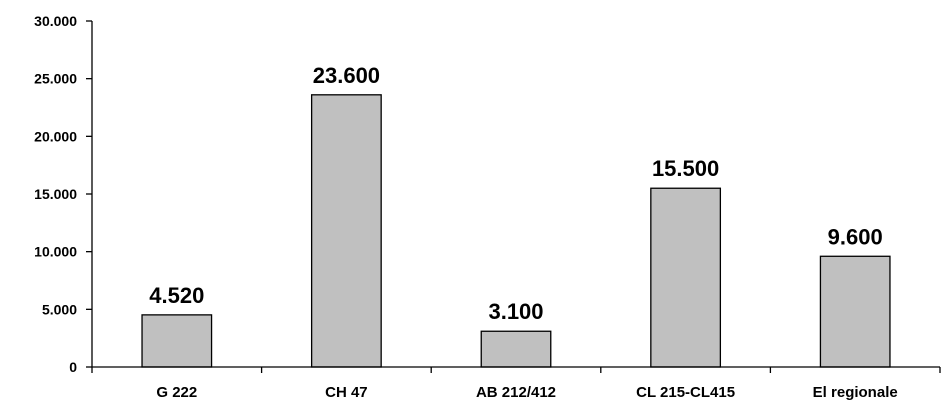 The height and width of the screenshot is (406, 945). Describe the element at coordinates (855, 236) in the screenshot. I see `data-label: 9.600` at that location.